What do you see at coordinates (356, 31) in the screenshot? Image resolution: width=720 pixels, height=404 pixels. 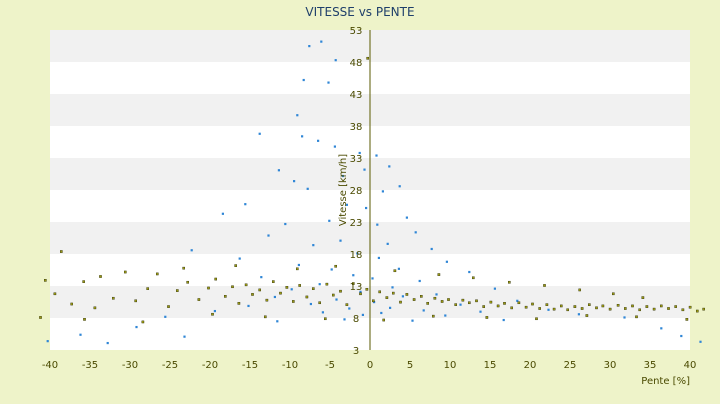 I see `y-tick-label: 53` at bounding box center [356, 31].